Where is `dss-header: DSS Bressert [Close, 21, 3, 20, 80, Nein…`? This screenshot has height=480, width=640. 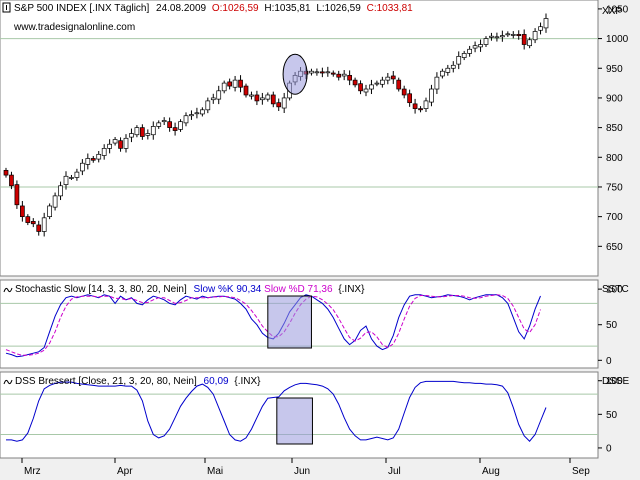 dss-header: DSS Bressert [Close, 21, 3, 20, 80, Nein… is located at coordinates (132, 381).